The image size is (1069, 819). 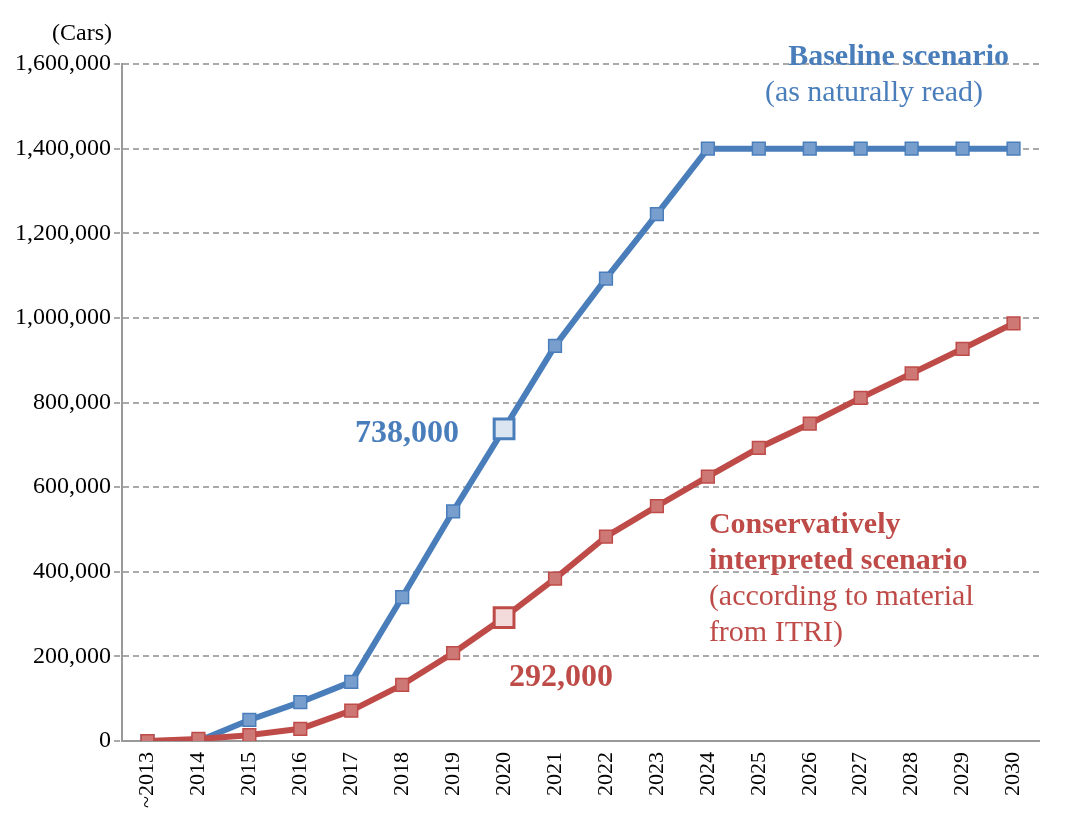 What do you see at coordinates (898, 54) in the screenshot?
I see `text: Baseline scenario` at bounding box center [898, 54].